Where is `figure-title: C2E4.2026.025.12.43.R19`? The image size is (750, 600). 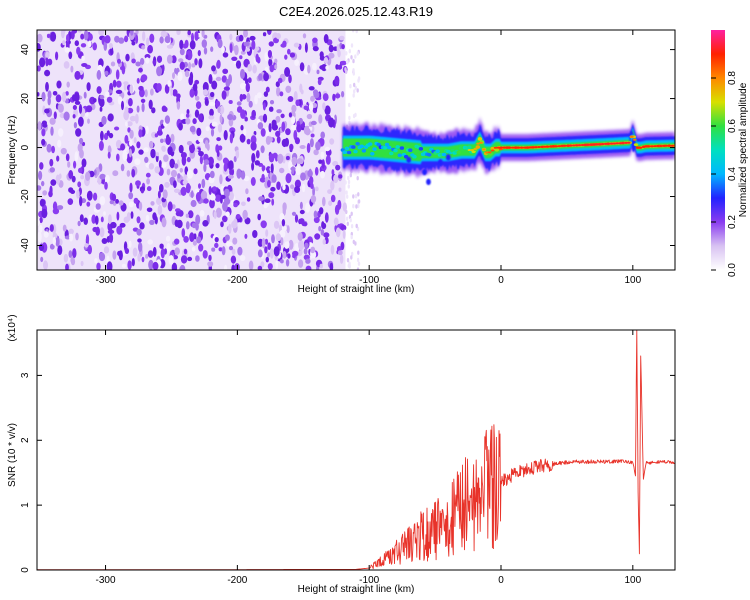
figure-title: C2E4.2026.025.12.43.R19 is located at coordinates (356, 11).